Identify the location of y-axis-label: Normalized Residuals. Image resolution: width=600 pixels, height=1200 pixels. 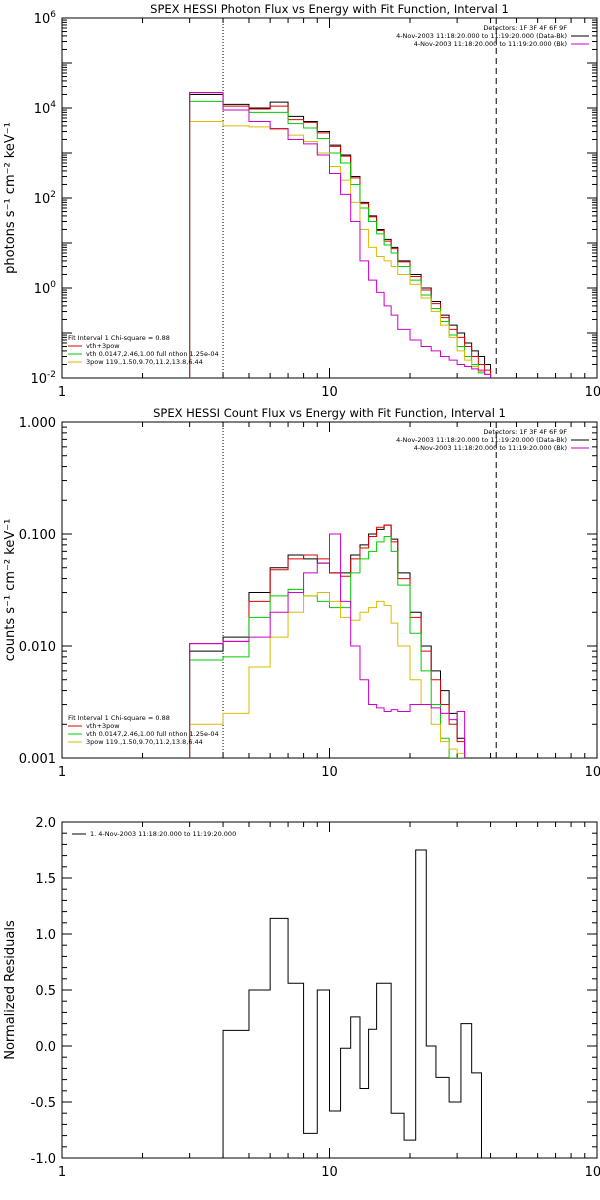
(10, 990).